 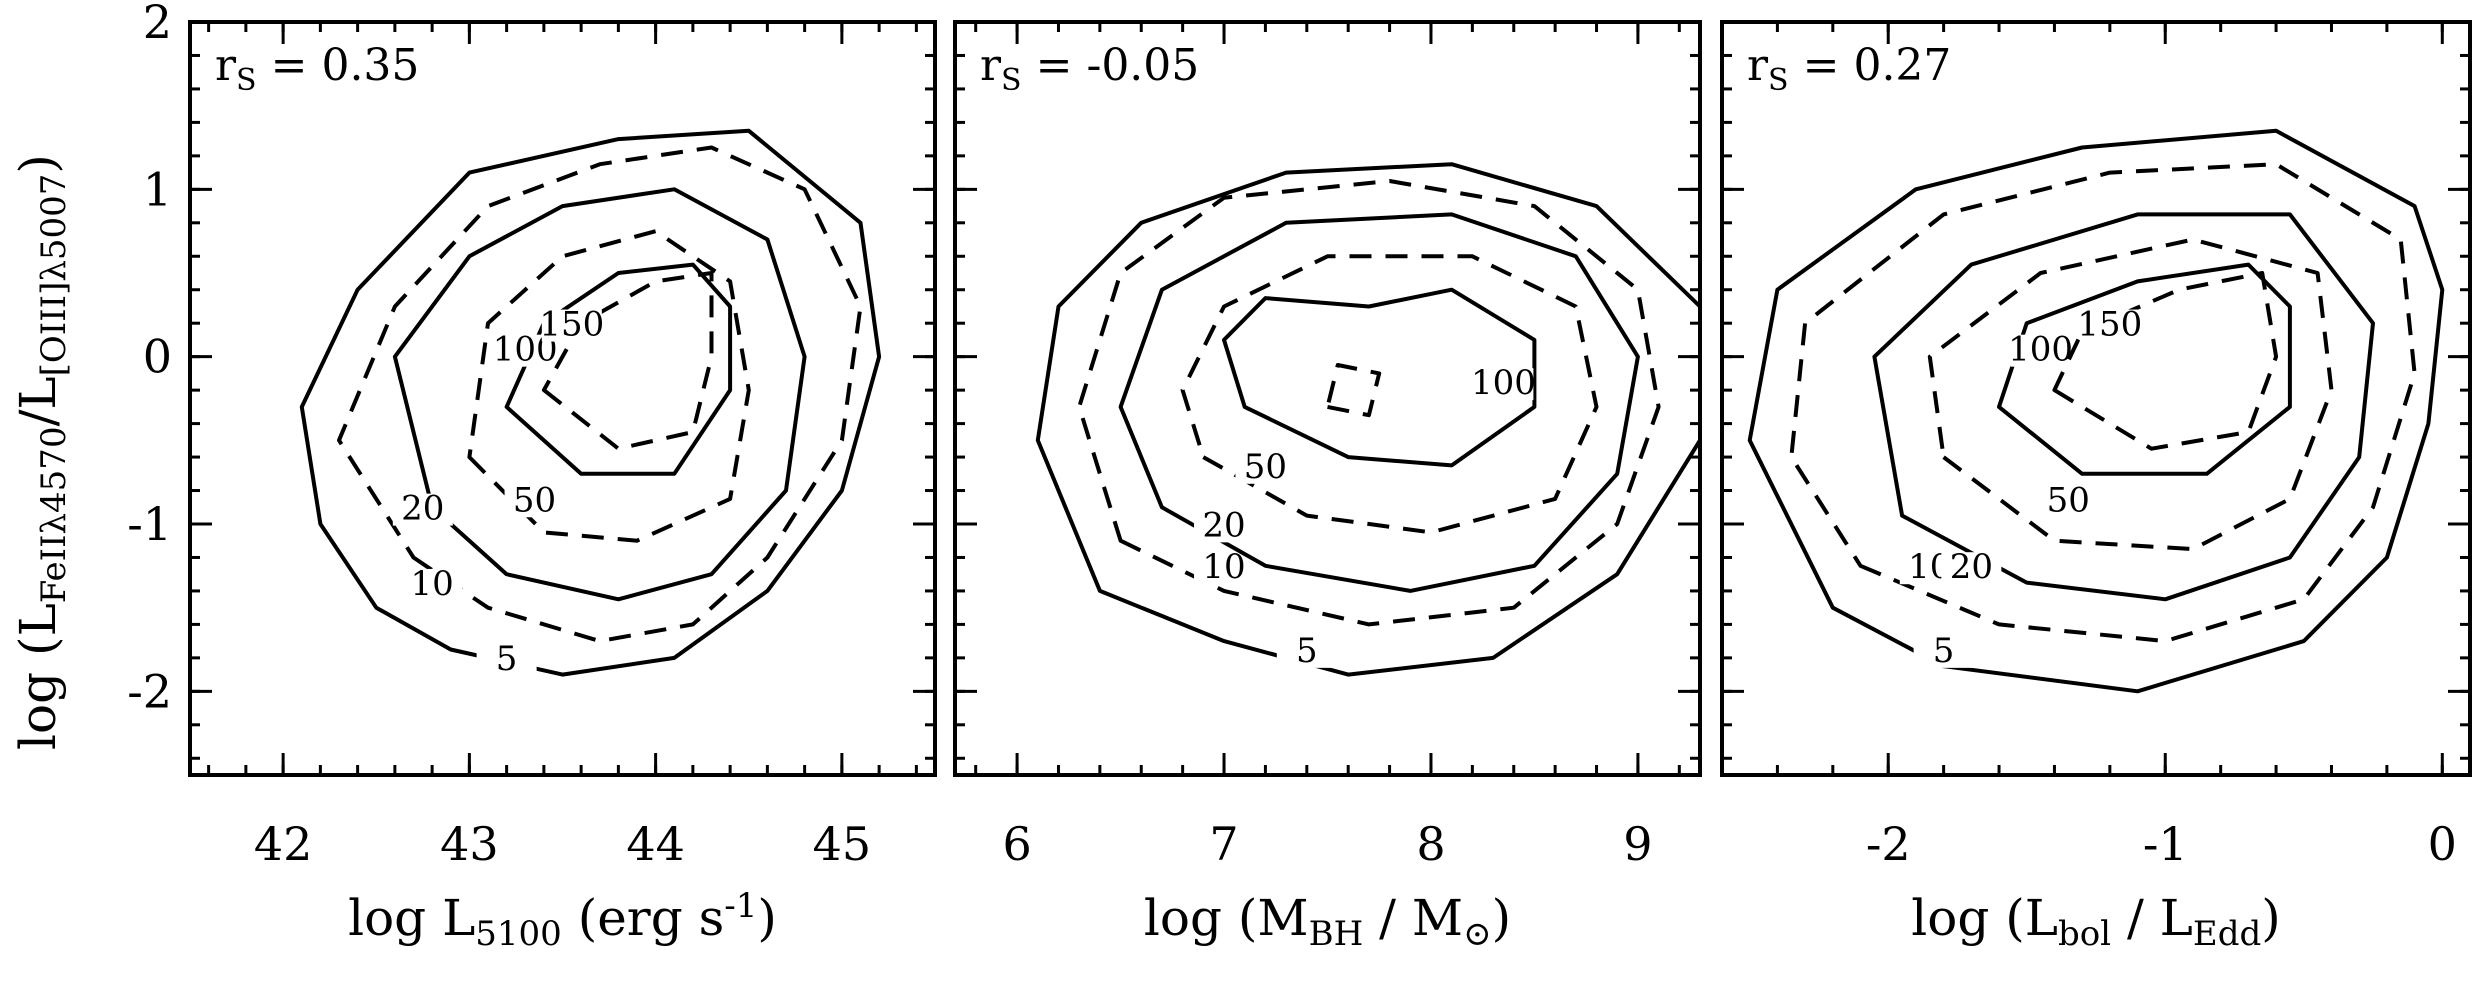 What do you see at coordinates (1430, 844) in the screenshot?
I see `x-tick-label: 8` at bounding box center [1430, 844].